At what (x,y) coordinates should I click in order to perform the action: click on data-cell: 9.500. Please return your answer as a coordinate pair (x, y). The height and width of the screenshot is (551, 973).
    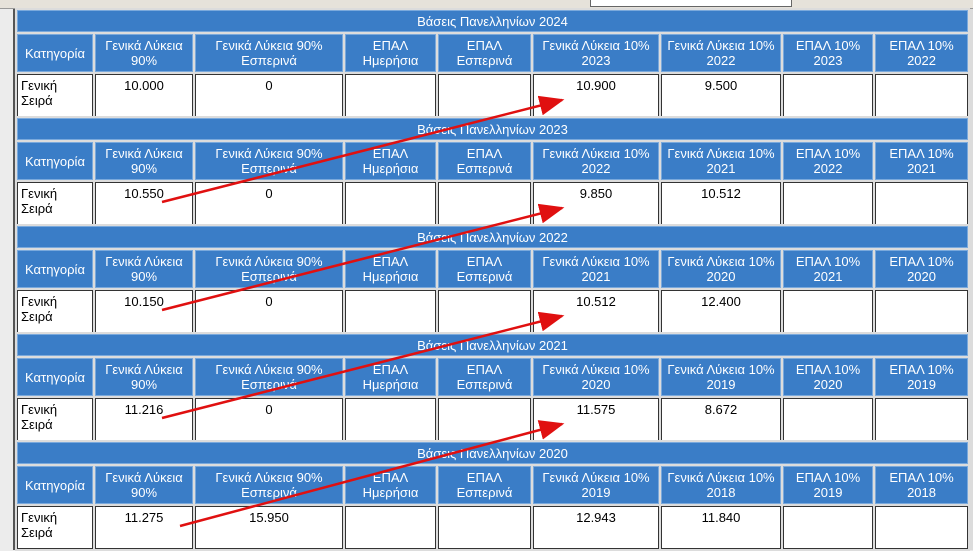
    Looking at the image, I should click on (721, 95).